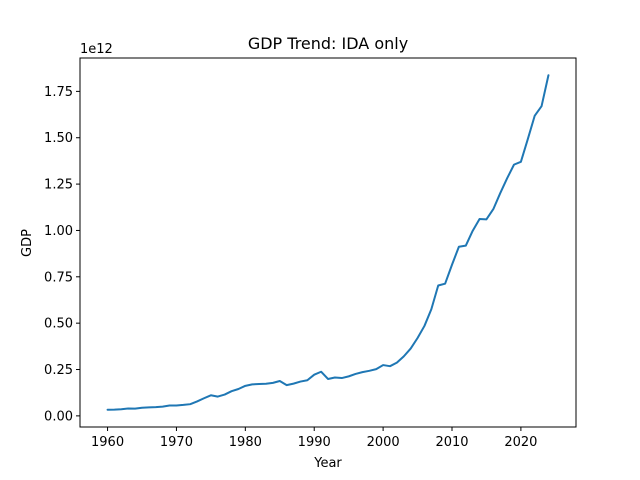 Image resolution: width=640 pixels, height=480 pixels. What do you see at coordinates (62, 254) in the screenshot?
I see `y-axis-ticks: 0.00 0.25 0.50 0.75 1.00 1.25 1.50 1.75` at bounding box center [62, 254].